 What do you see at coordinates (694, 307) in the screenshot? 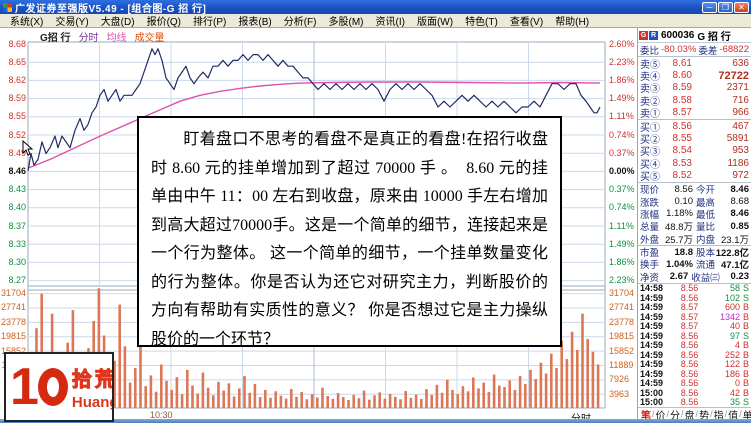
I see `tick-row-3: 14:59 8.57 600 B` at bounding box center [694, 307].